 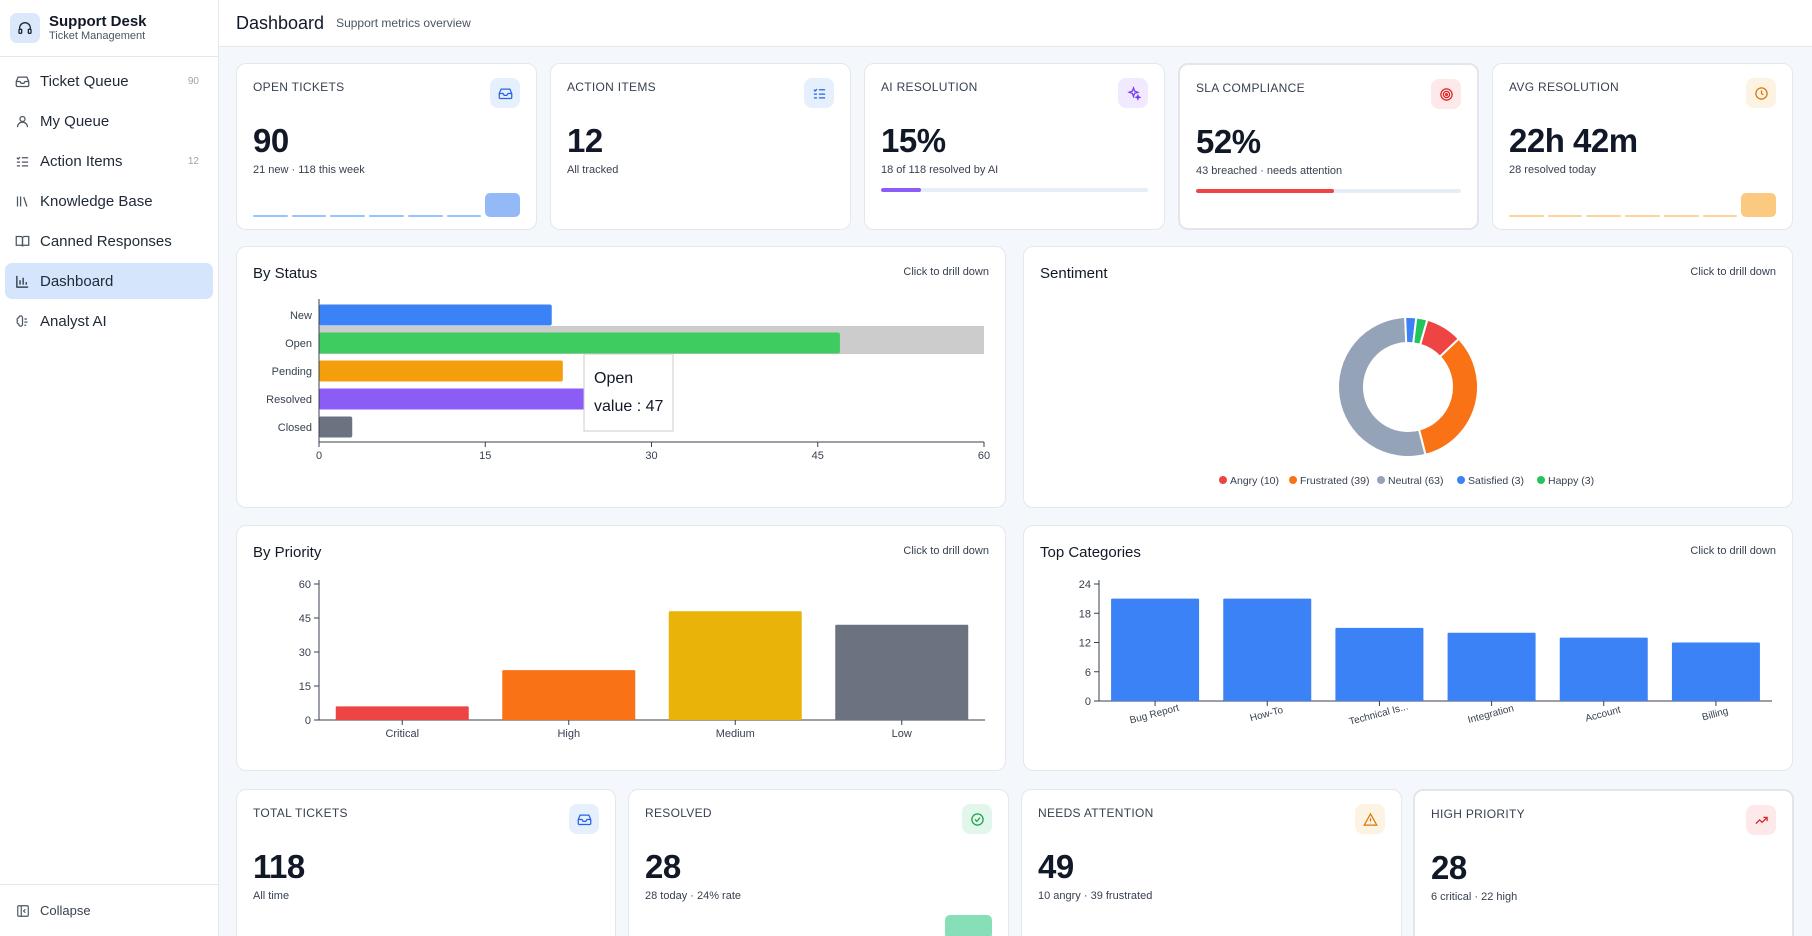 I want to click on sidebar-item-my-queue: My Queue, so click(x=109, y=121).